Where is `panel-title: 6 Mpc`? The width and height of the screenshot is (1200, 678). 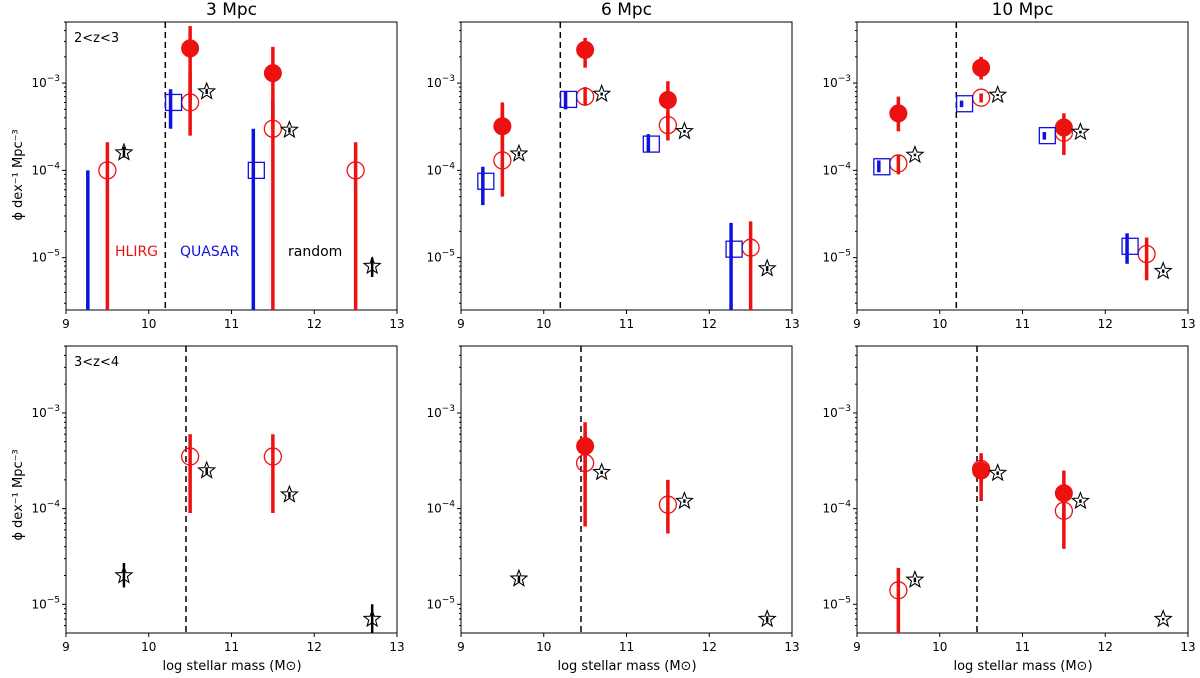 panel-title: 6 Mpc is located at coordinates (626, 10).